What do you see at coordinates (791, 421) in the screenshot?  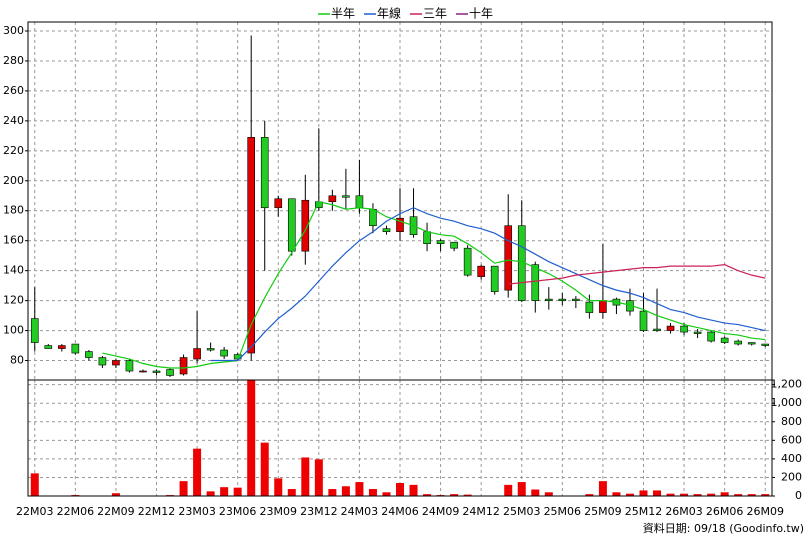 I see `y2-tick-label: 800` at bounding box center [791, 421].